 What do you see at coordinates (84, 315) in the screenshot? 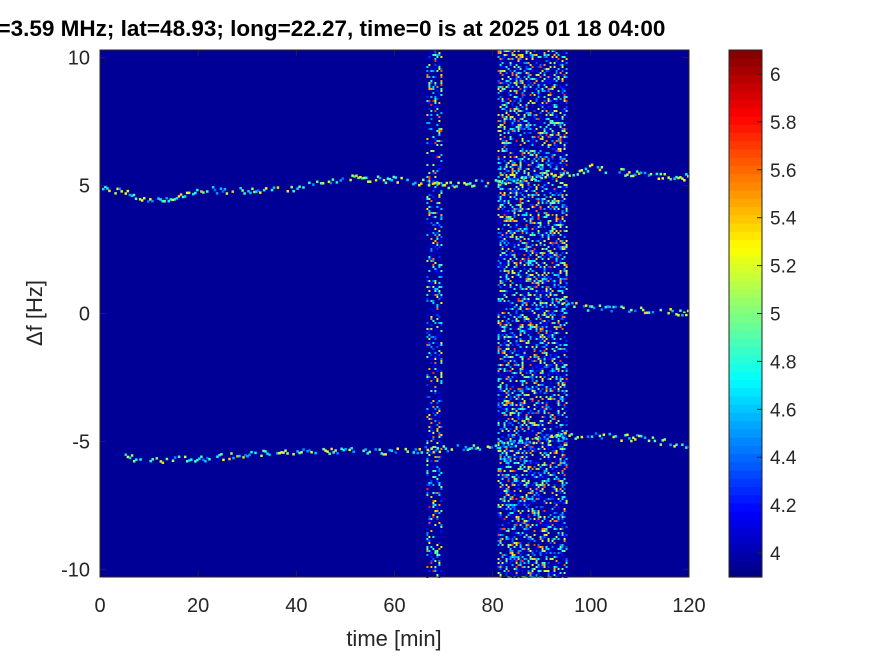
I see `y-tick-label: 0` at bounding box center [84, 315].